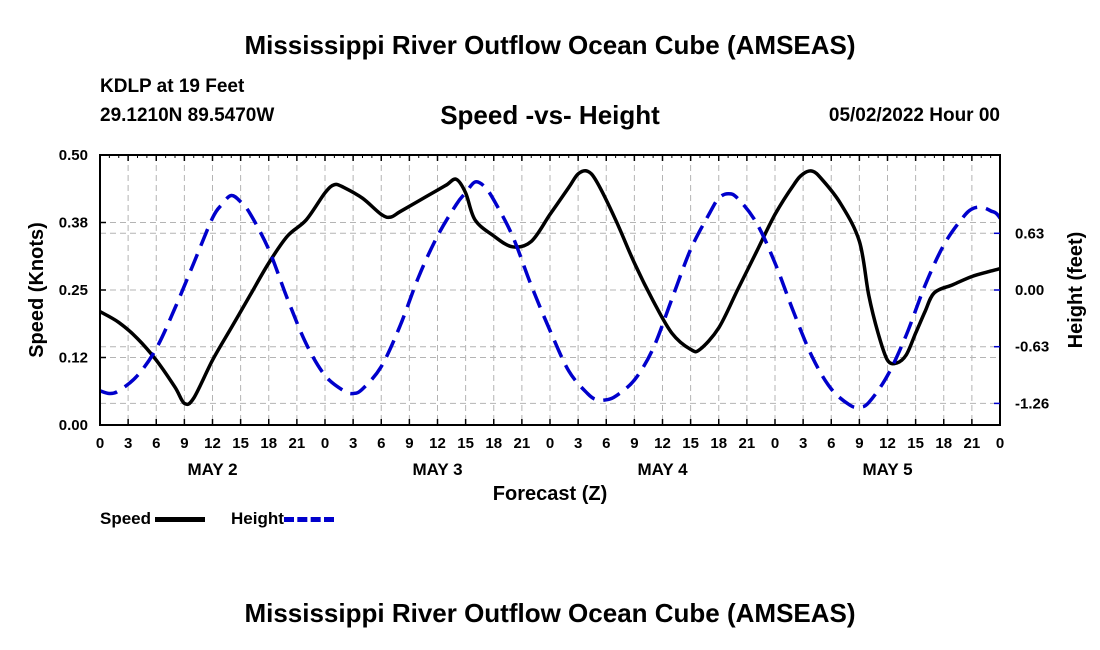 The height and width of the screenshot is (650, 1100). What do you see at coordinates (153, 519) in the screenshot?
I see `legend-speed: Speed` at bounding box center [153, 519].